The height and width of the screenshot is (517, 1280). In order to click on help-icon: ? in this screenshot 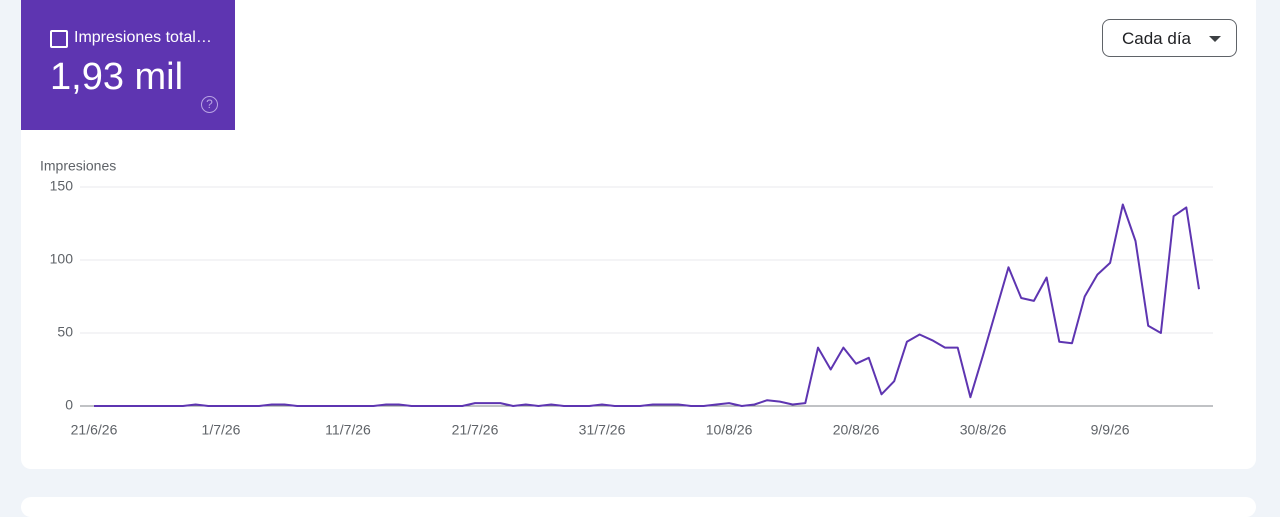, I will do `click(209, 104)`.